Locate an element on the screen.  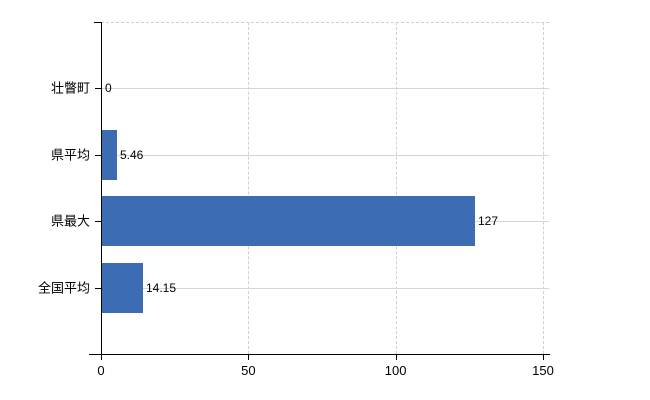
x-tick-label: 50 is located at coordinates (248, 370).